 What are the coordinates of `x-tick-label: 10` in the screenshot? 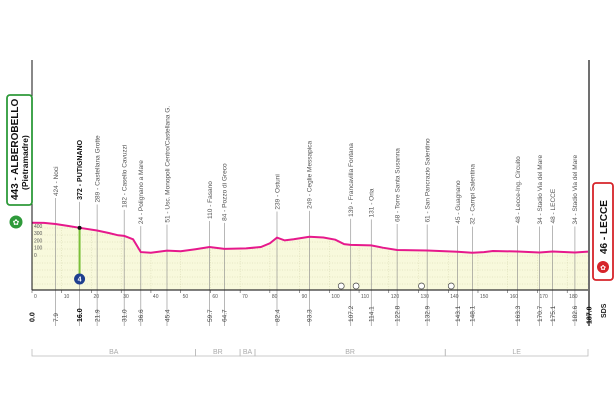 It's located at (67, 297).